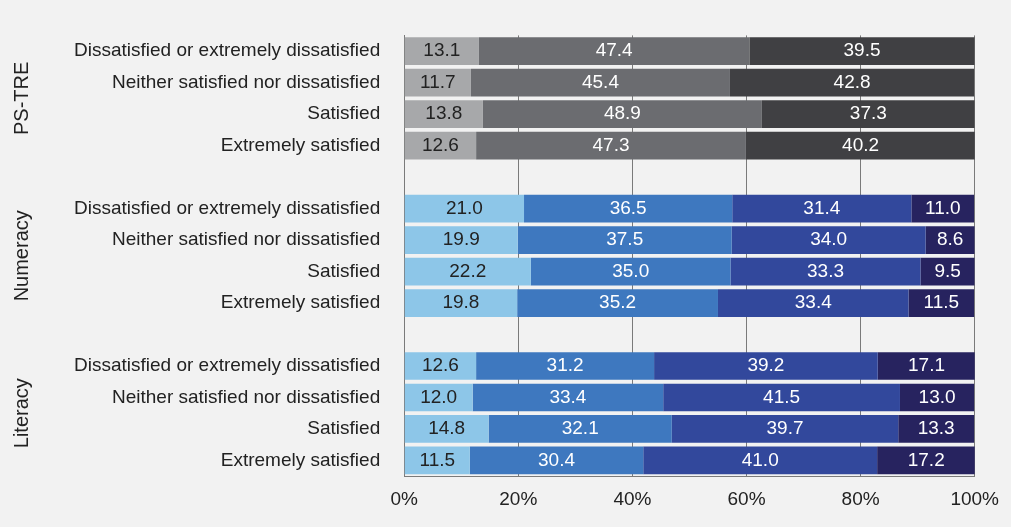 The height and width of the screenshot is (527, 1011). I want to click on data-label: 17.1, so click(926, 365).